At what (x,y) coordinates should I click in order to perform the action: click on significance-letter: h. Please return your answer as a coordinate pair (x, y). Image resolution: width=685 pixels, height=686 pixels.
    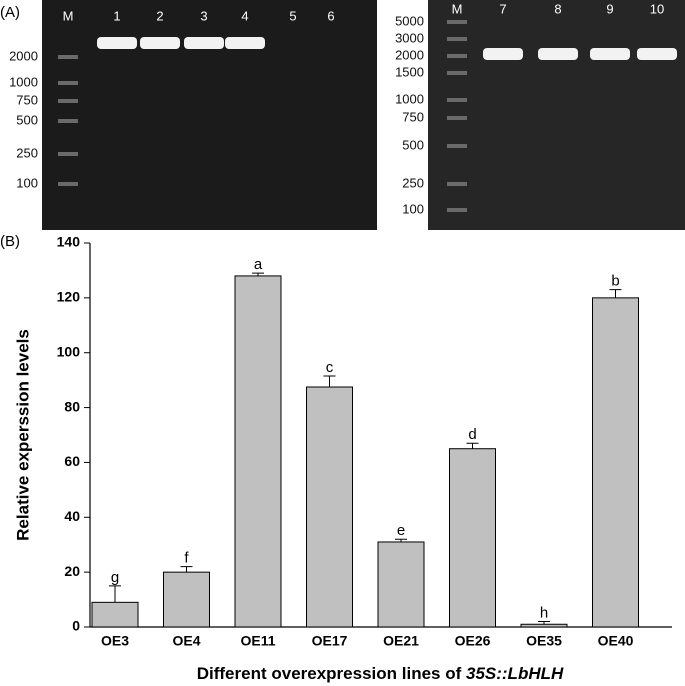
    Looking at the image, I should click on (544, 612).